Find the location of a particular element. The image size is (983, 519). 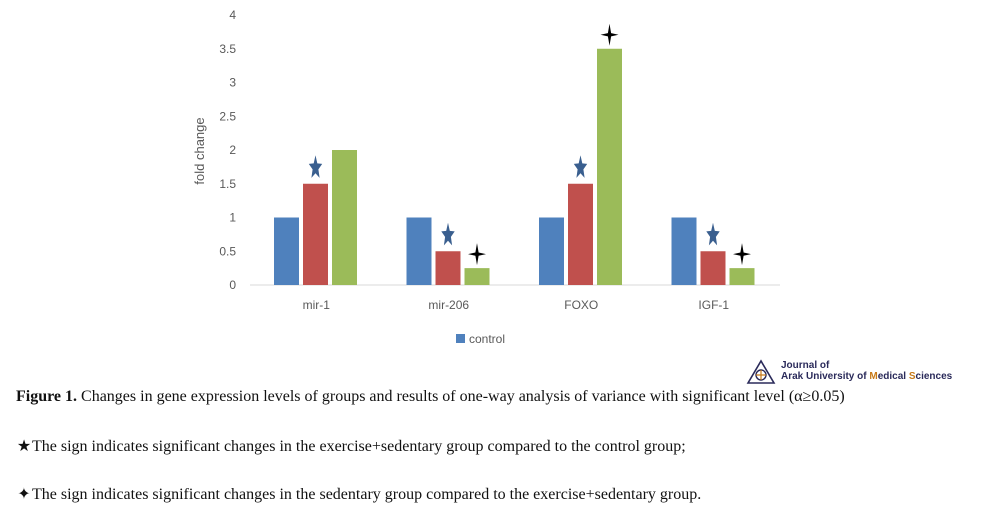

bar-mir-206-s0 is located at coordinates (419, 251).